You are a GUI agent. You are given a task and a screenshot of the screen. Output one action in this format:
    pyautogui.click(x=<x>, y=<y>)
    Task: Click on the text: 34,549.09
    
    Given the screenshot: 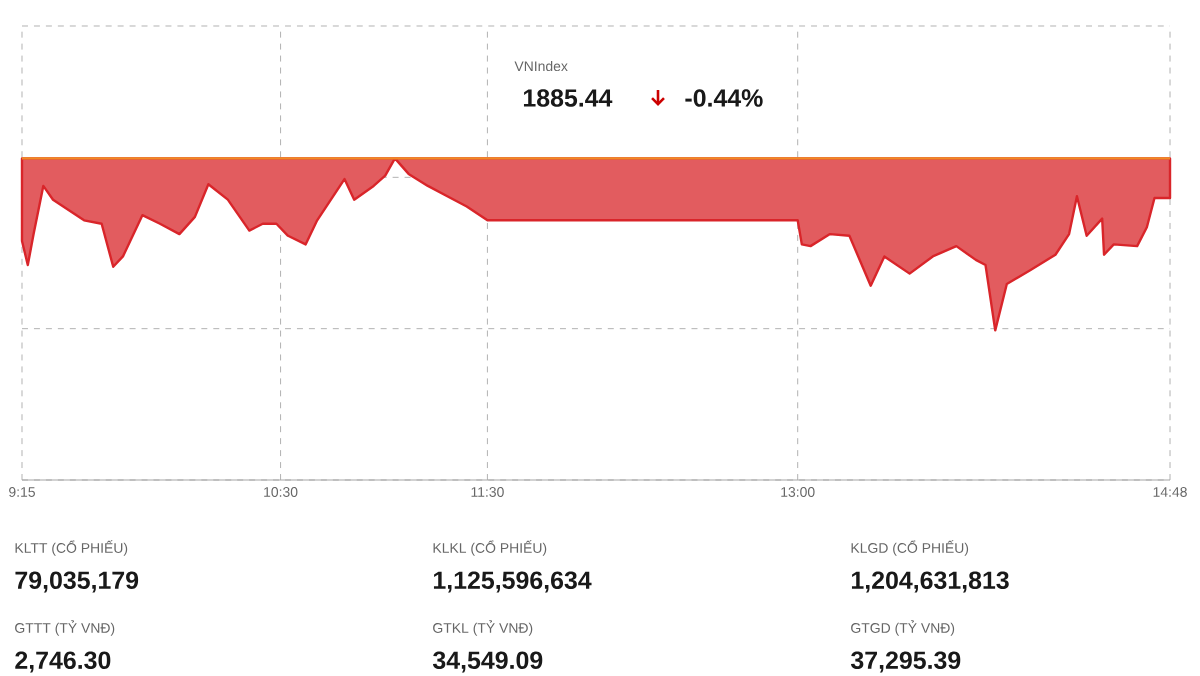 What is the action you would take?
    pyautogui.click(x=487, y=662)
    